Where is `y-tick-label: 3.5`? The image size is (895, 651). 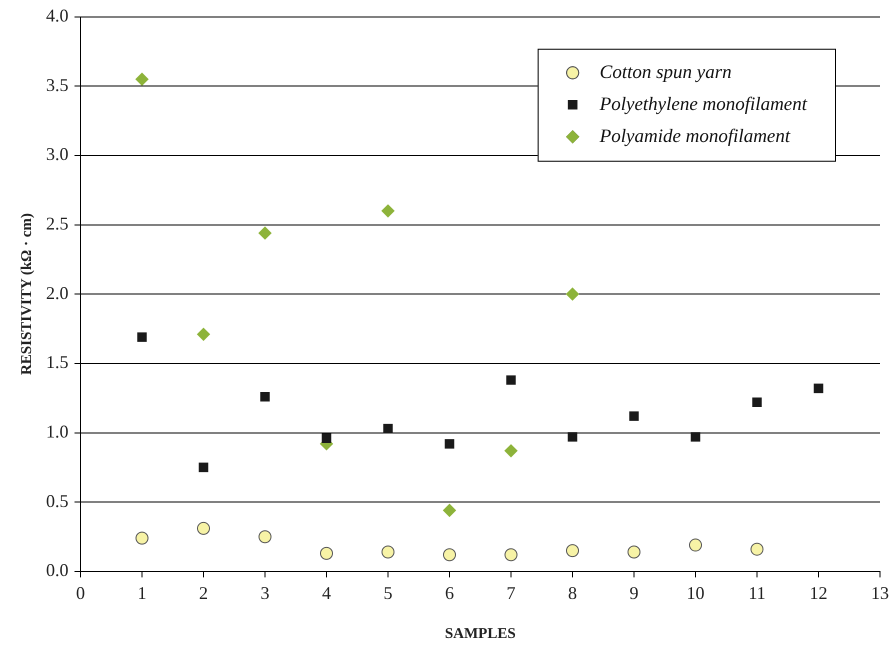
y-tick-label: 3.5 is located at coordinates (57, 84).